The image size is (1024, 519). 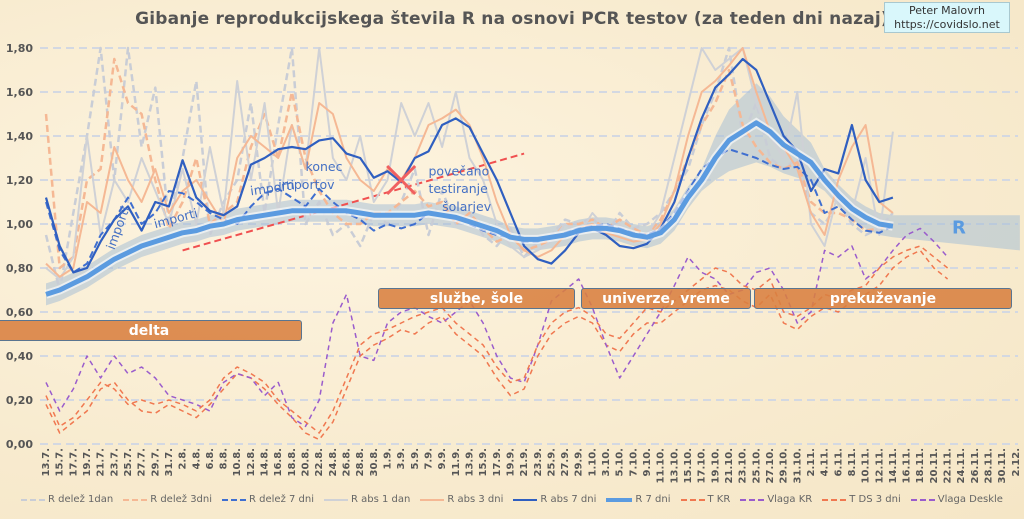 I want to click on x-tick-label: 2.8., so click(x=183, y=459).